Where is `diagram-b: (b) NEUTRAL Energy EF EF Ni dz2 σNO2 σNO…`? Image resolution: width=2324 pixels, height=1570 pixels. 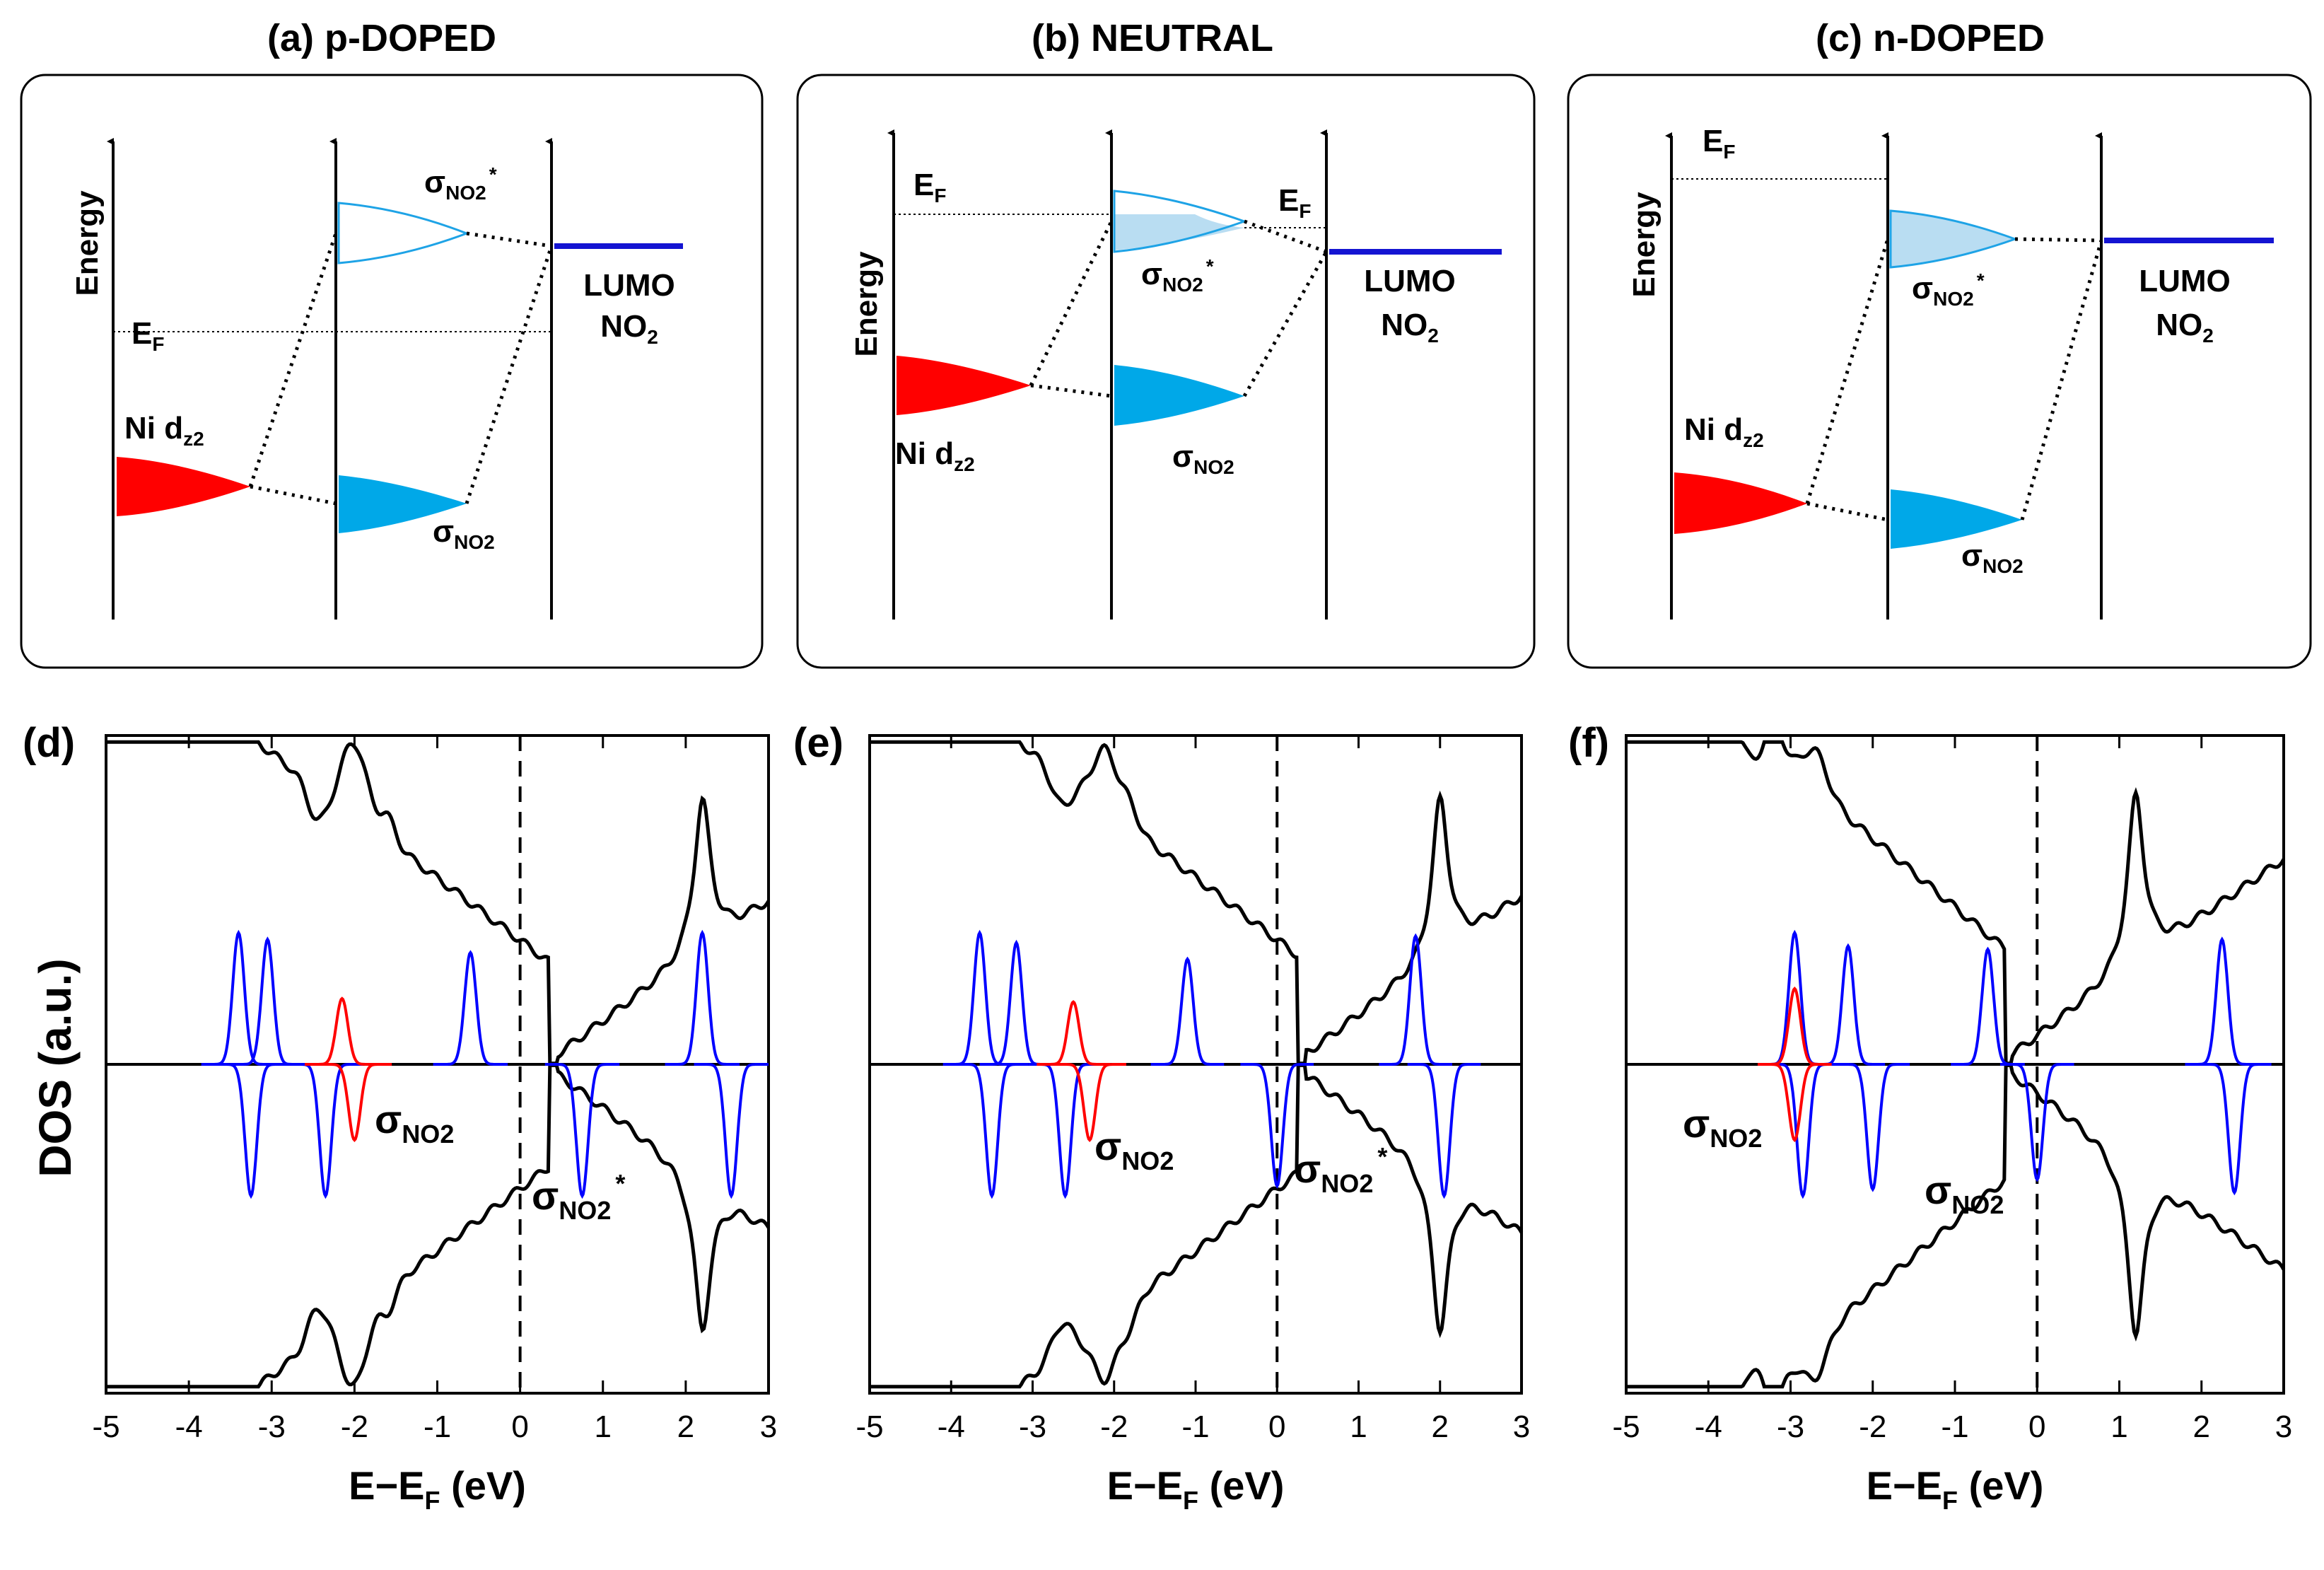
diagram-b: (b) NEUTRAL Energy EF EF Ni dz2 σNO2 σNO… is located at coordinates (1166, 343).